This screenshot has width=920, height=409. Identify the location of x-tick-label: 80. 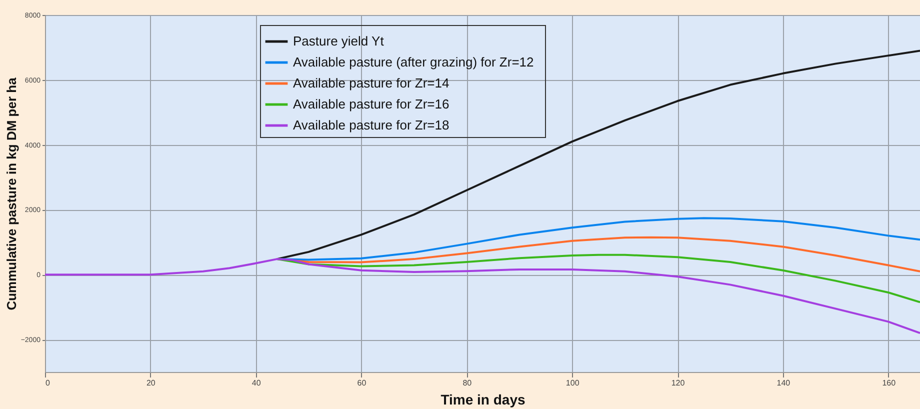
(467, 383).